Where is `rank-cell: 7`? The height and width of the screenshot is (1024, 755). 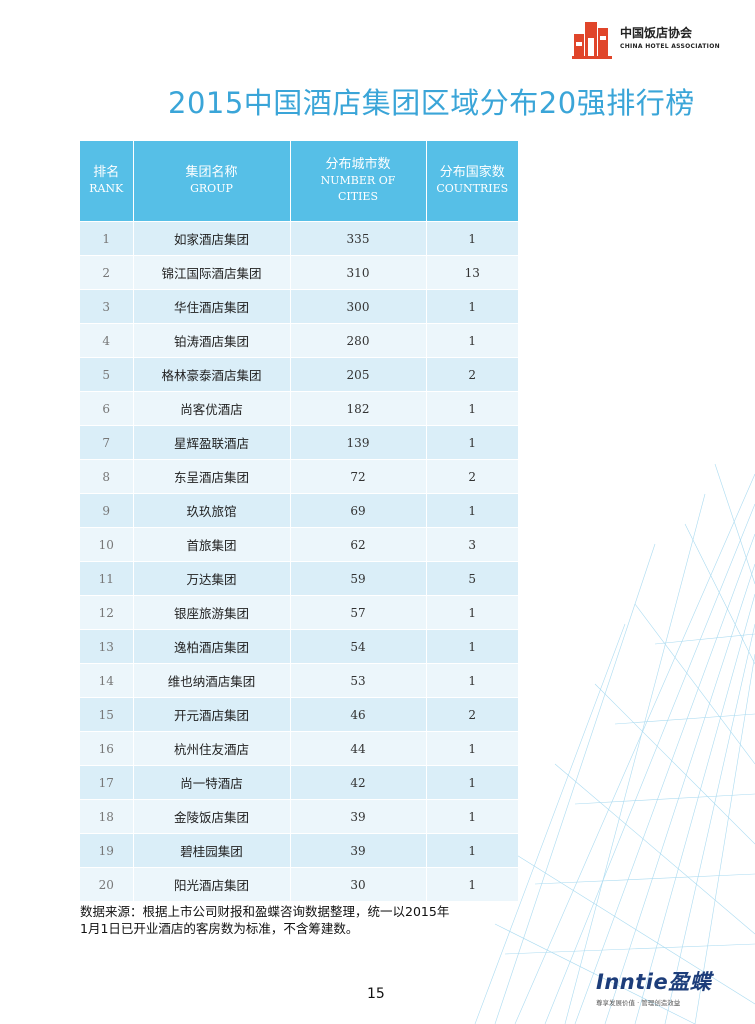 rank-cell: 7 is located at coordinates (107, 442).